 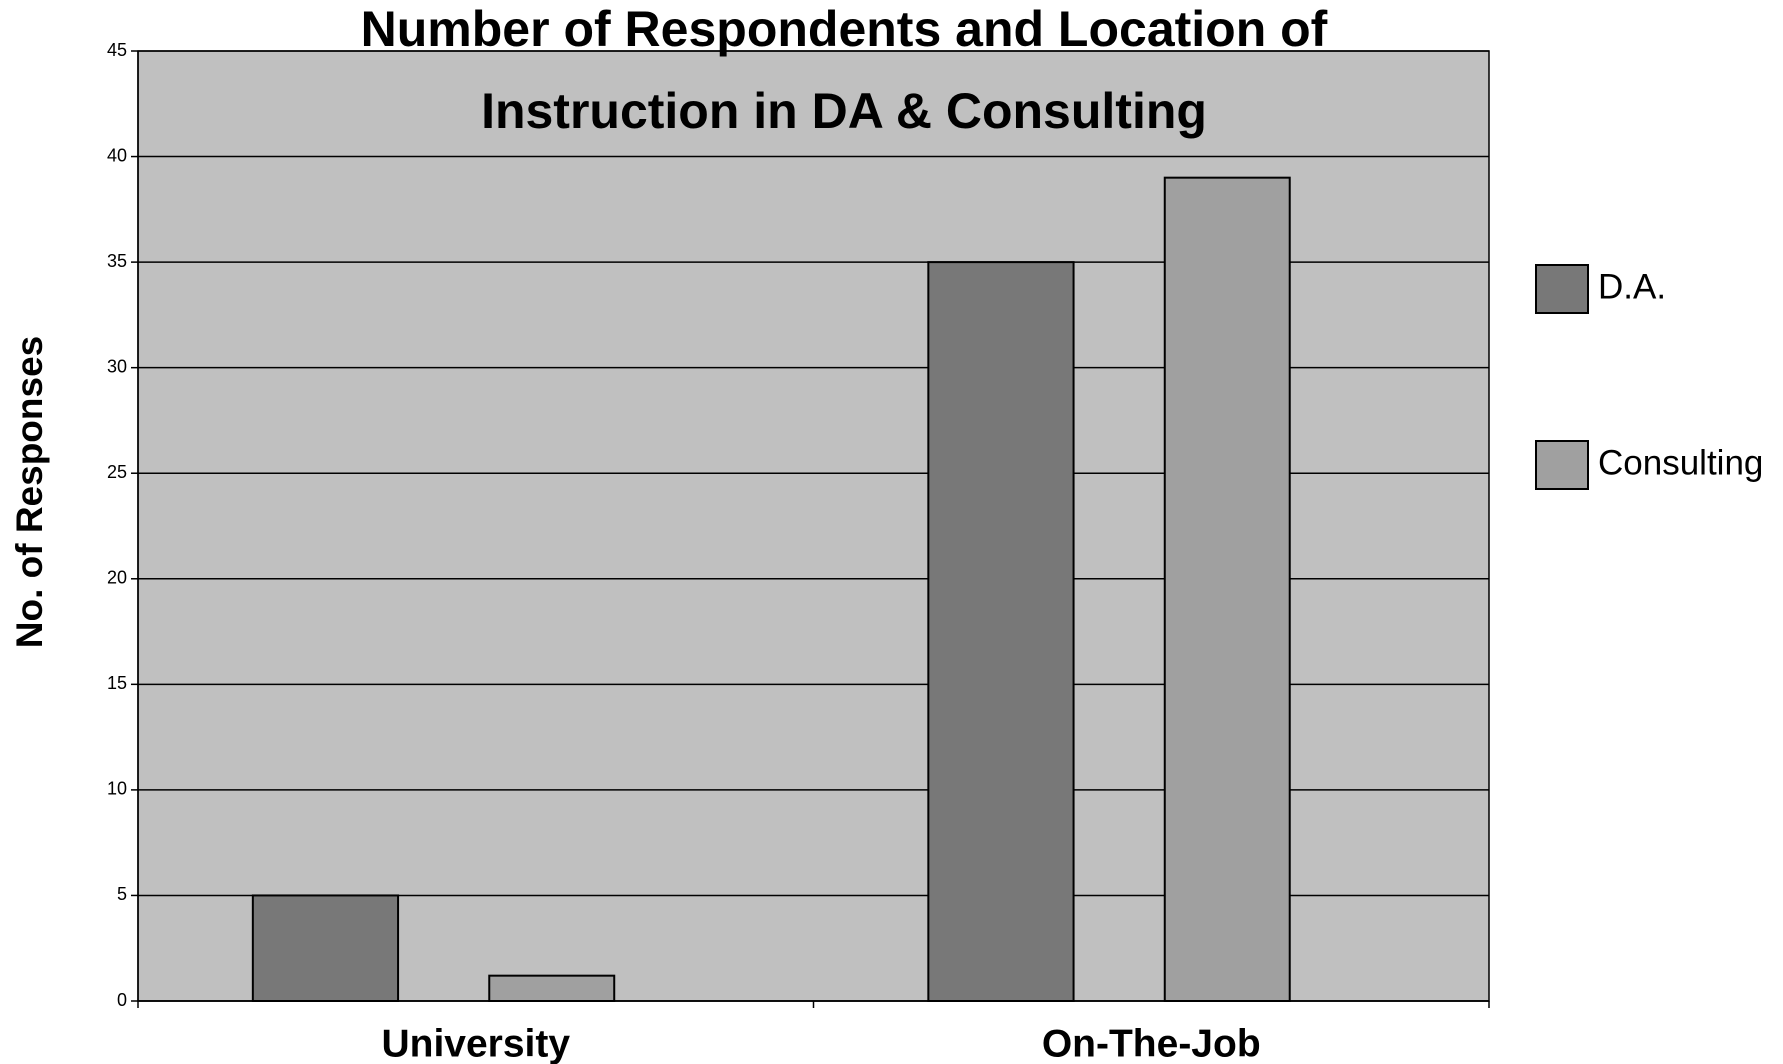 I want to click on chart-title: Number of Respondents and Location of, so click(x=844, y=29).